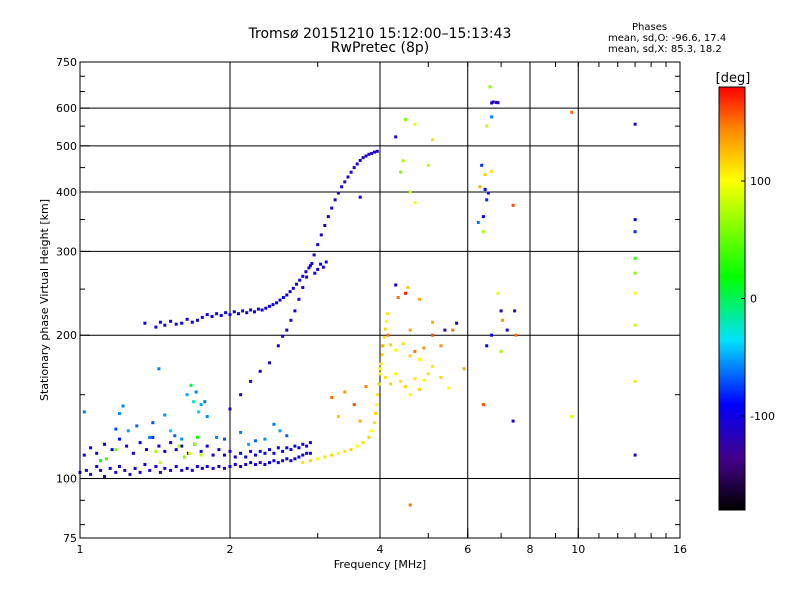 The width and height of the screenshot is (800, 600). Describe the element at coordinates (733, 78) in the screenshot. I see `colorbar-label: [deg]` at that location.